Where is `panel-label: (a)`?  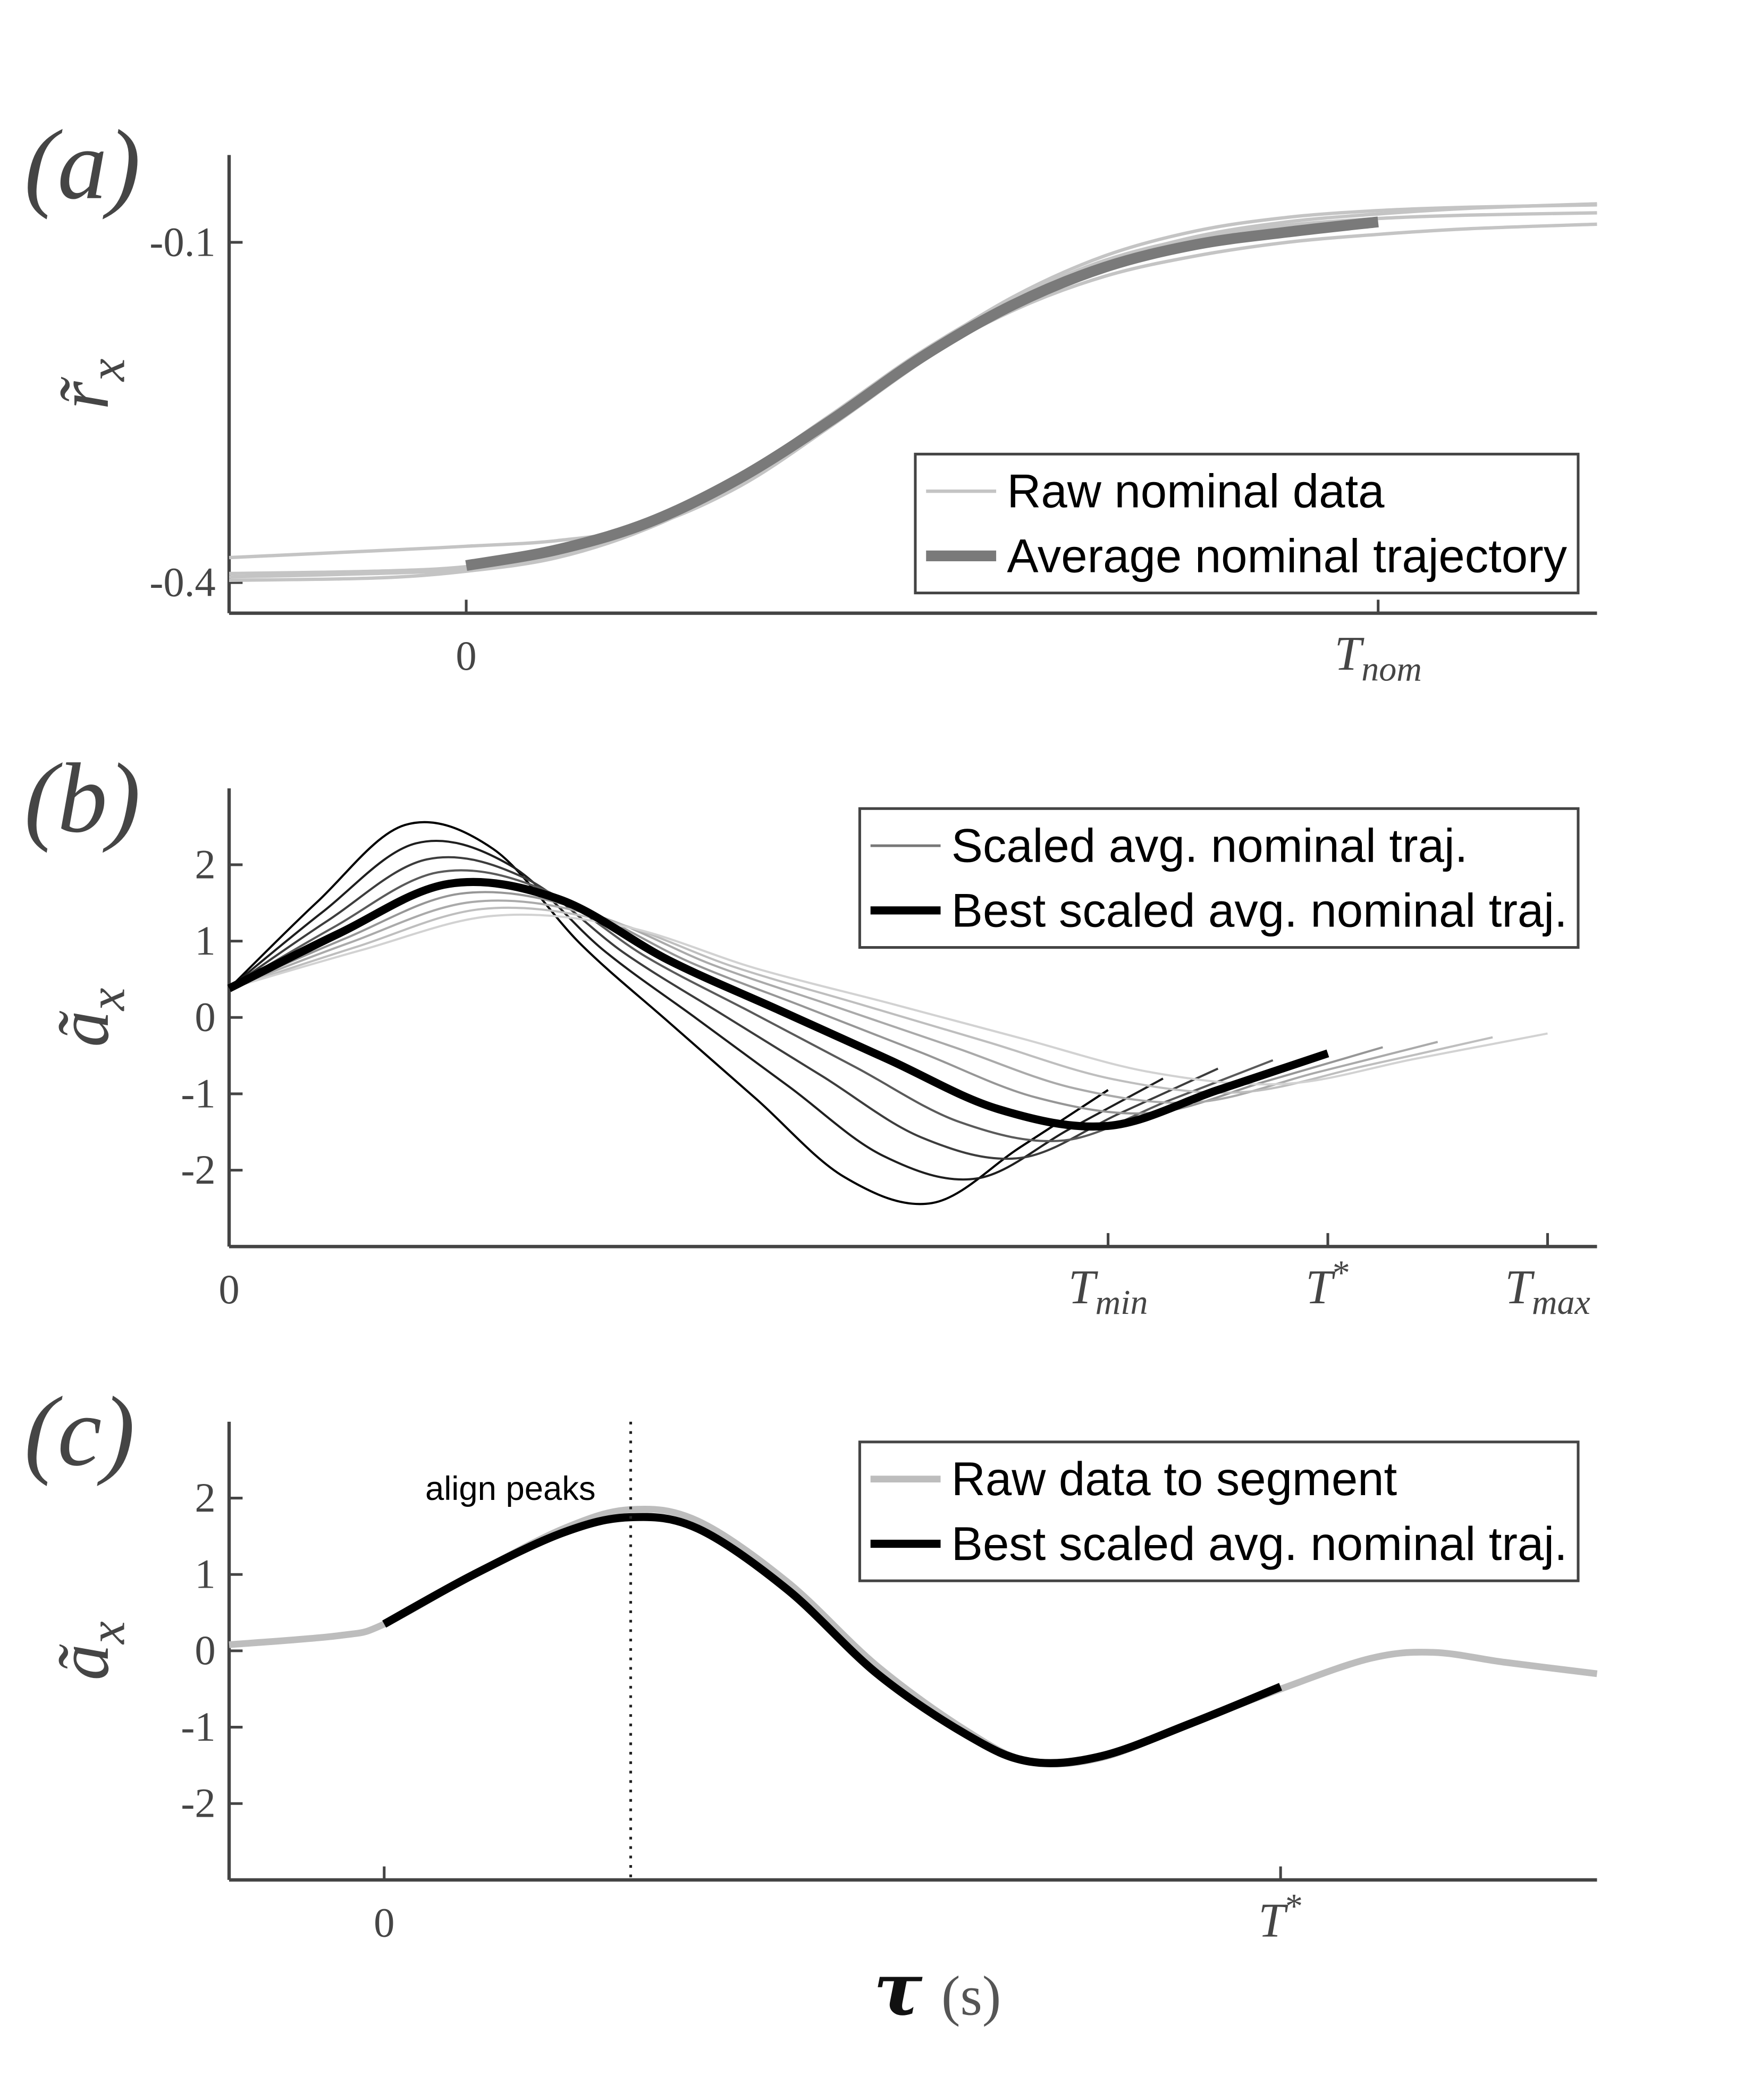
panel-label: (a) is located at coordinates (82, 164).